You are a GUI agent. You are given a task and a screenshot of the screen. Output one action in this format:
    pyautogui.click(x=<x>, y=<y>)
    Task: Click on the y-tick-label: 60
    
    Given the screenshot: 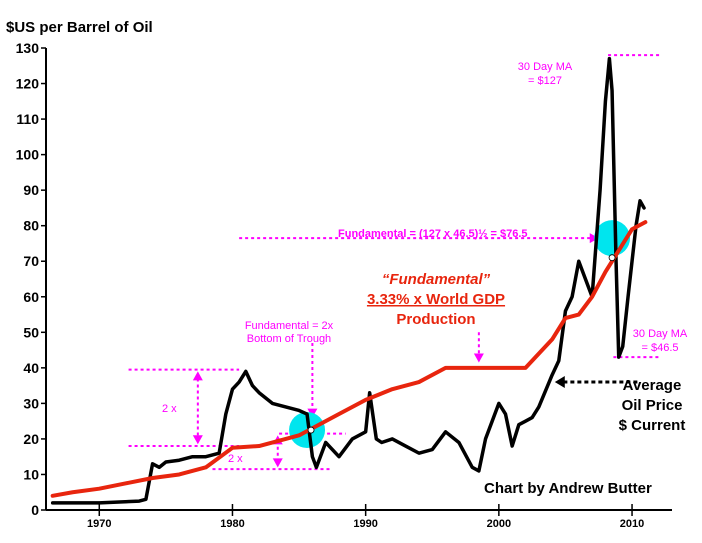 What is the action you would take?
    pyautogui.click(x=31, y=297)
    